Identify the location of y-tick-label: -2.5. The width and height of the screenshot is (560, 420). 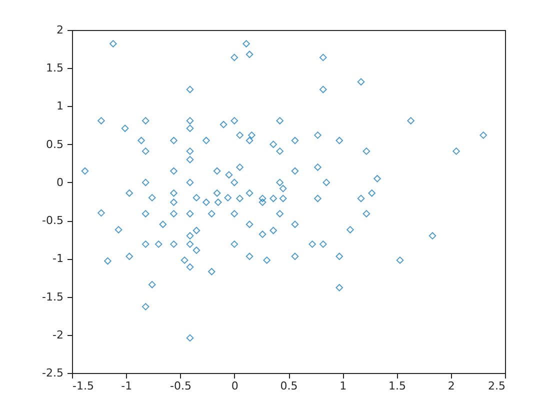
(53, 373).